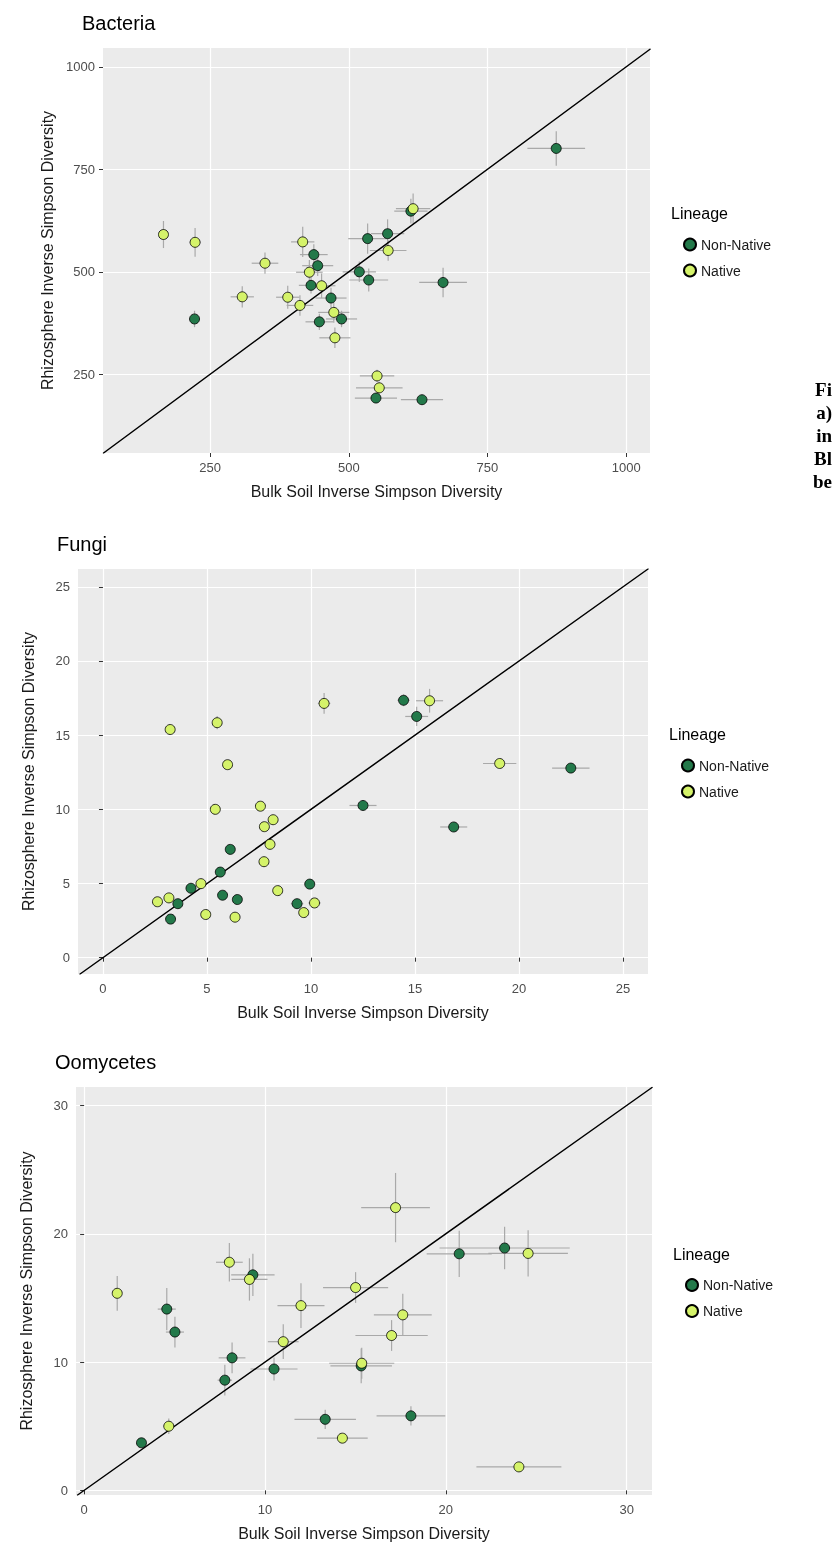 The height and width of the screenshot is (1557, 836). Describe the element at coordinates (62, 587) in the screenshot. I see `y-tick-label: 25` at that location.